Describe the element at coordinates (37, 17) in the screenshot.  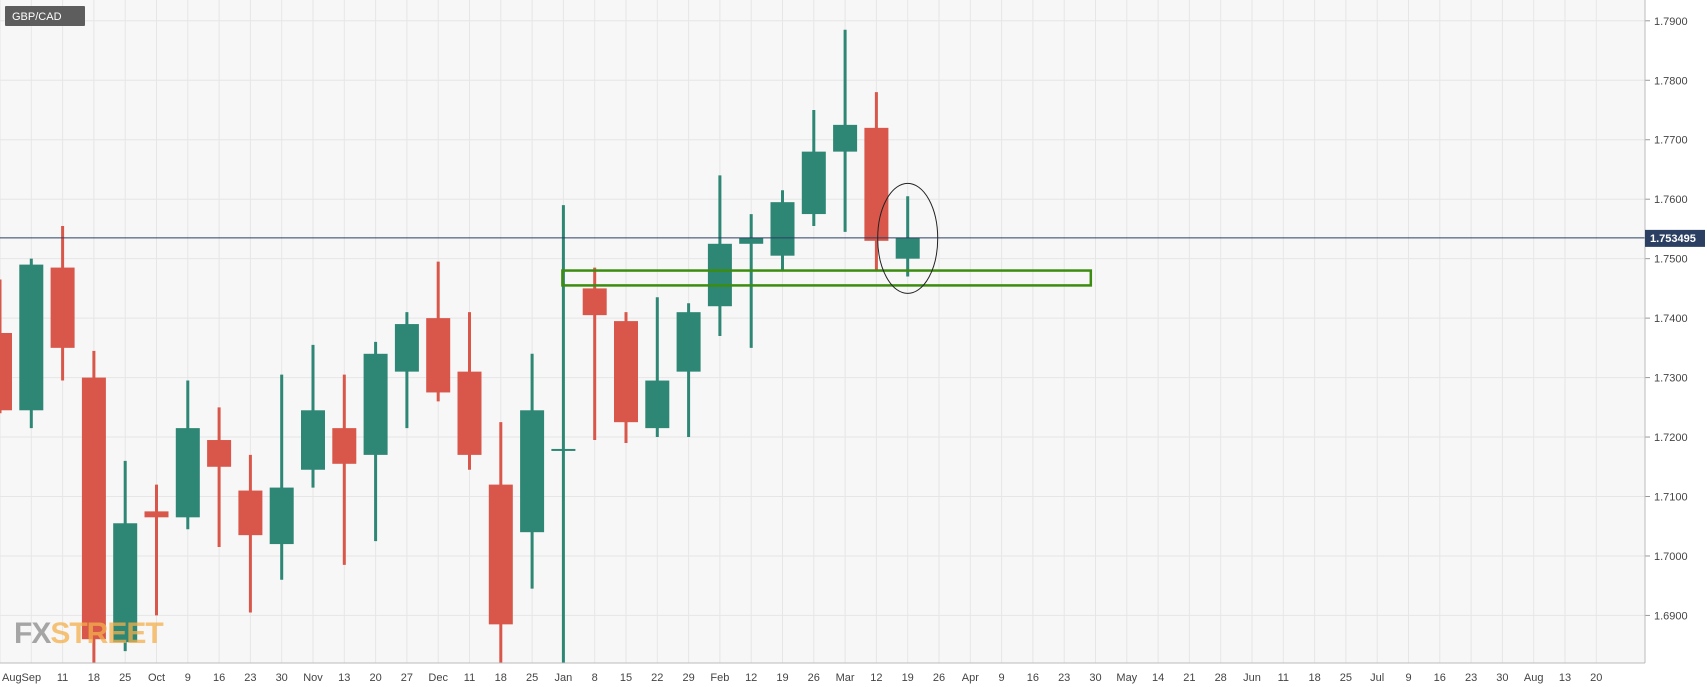
I see `symbol-label: GBP/CAD` at that location.